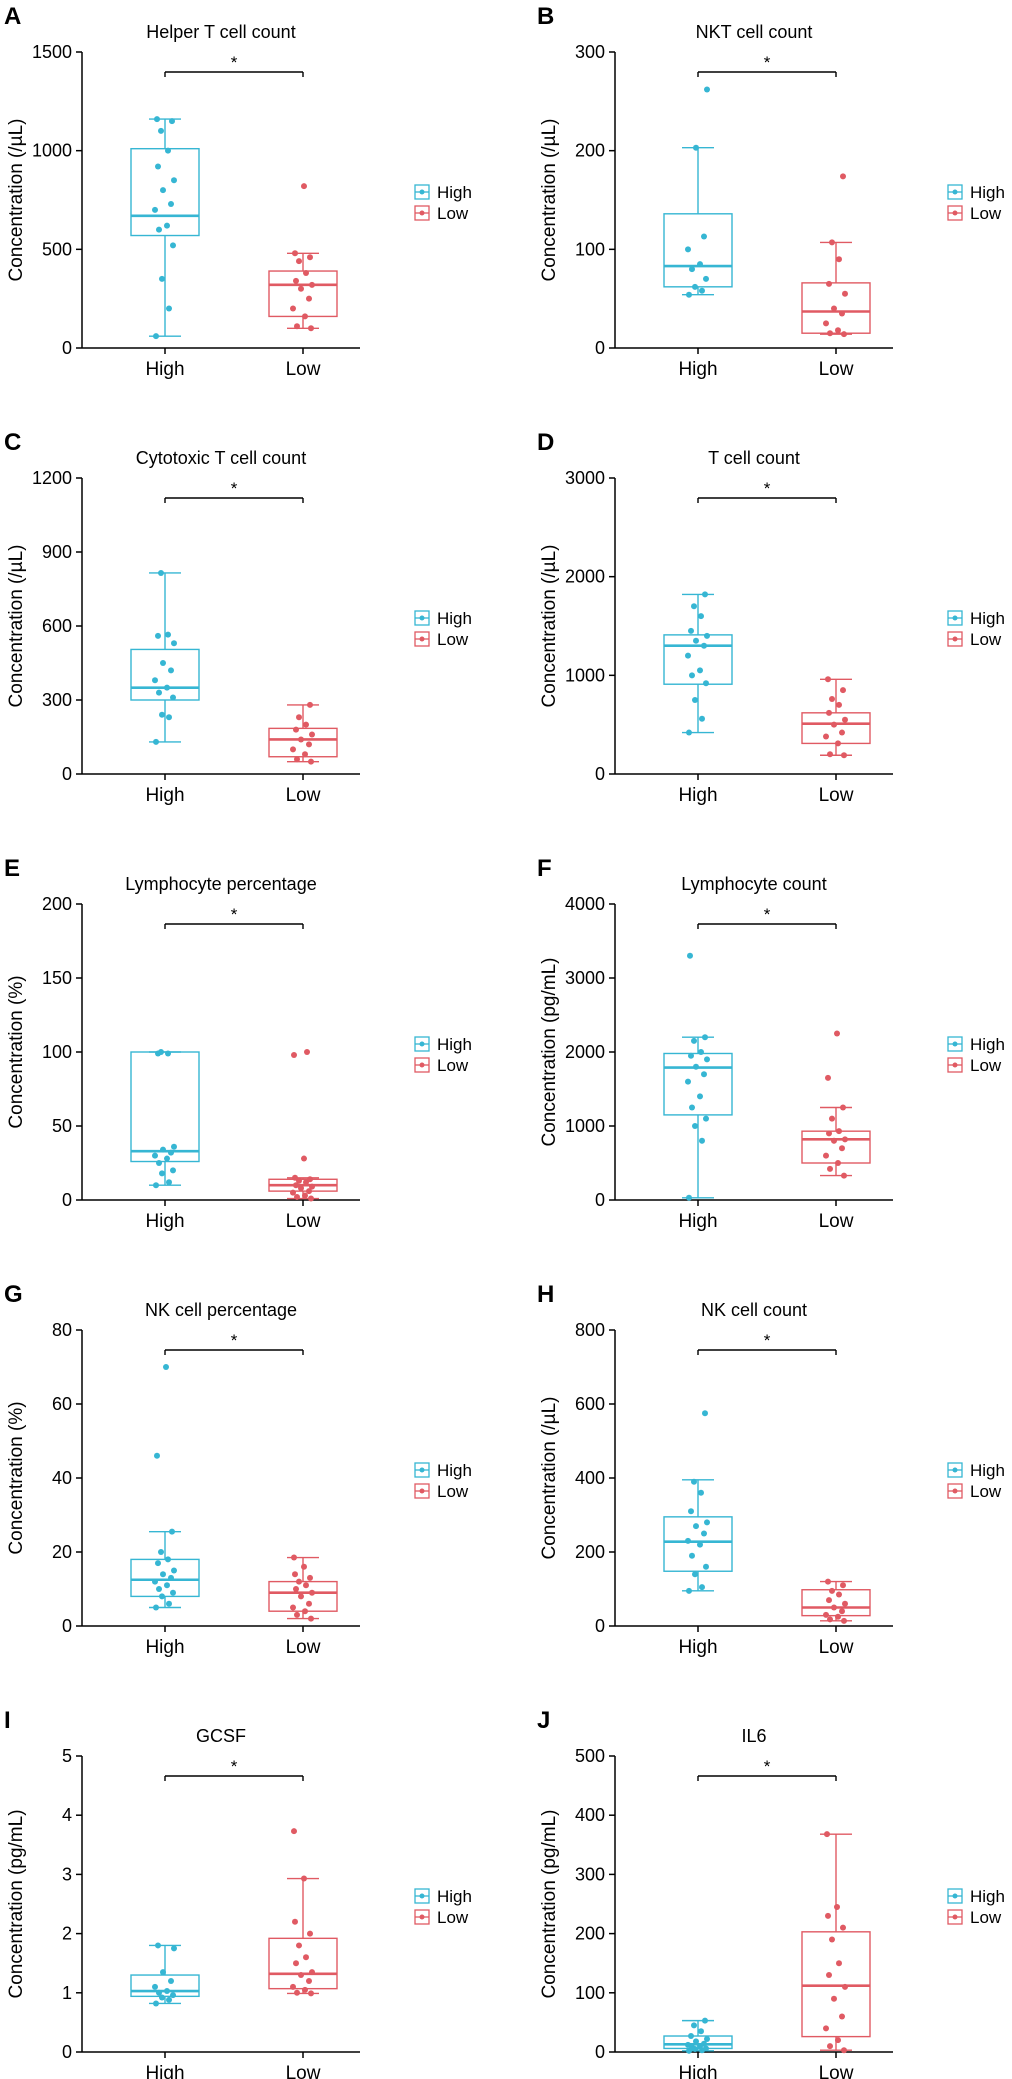 The height and width of the screenshot is (2079, 1012). I want to click on panel-label: B, so click(545, 16).